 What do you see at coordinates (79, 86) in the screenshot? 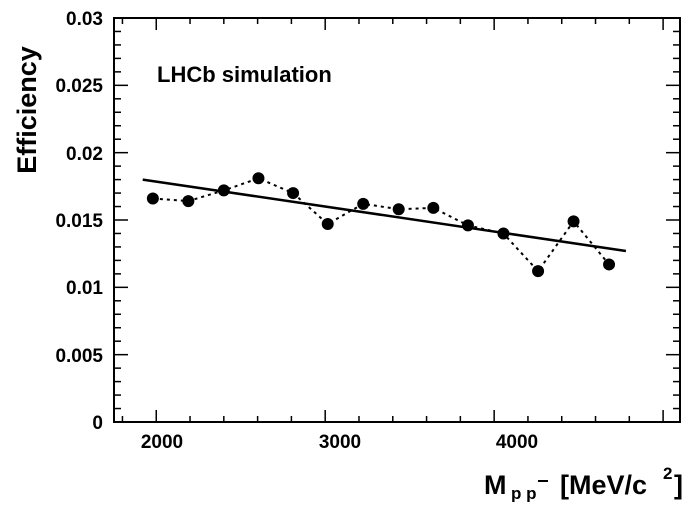
I see `y-tick-label: 0.025` at bounding box center [79, 86].